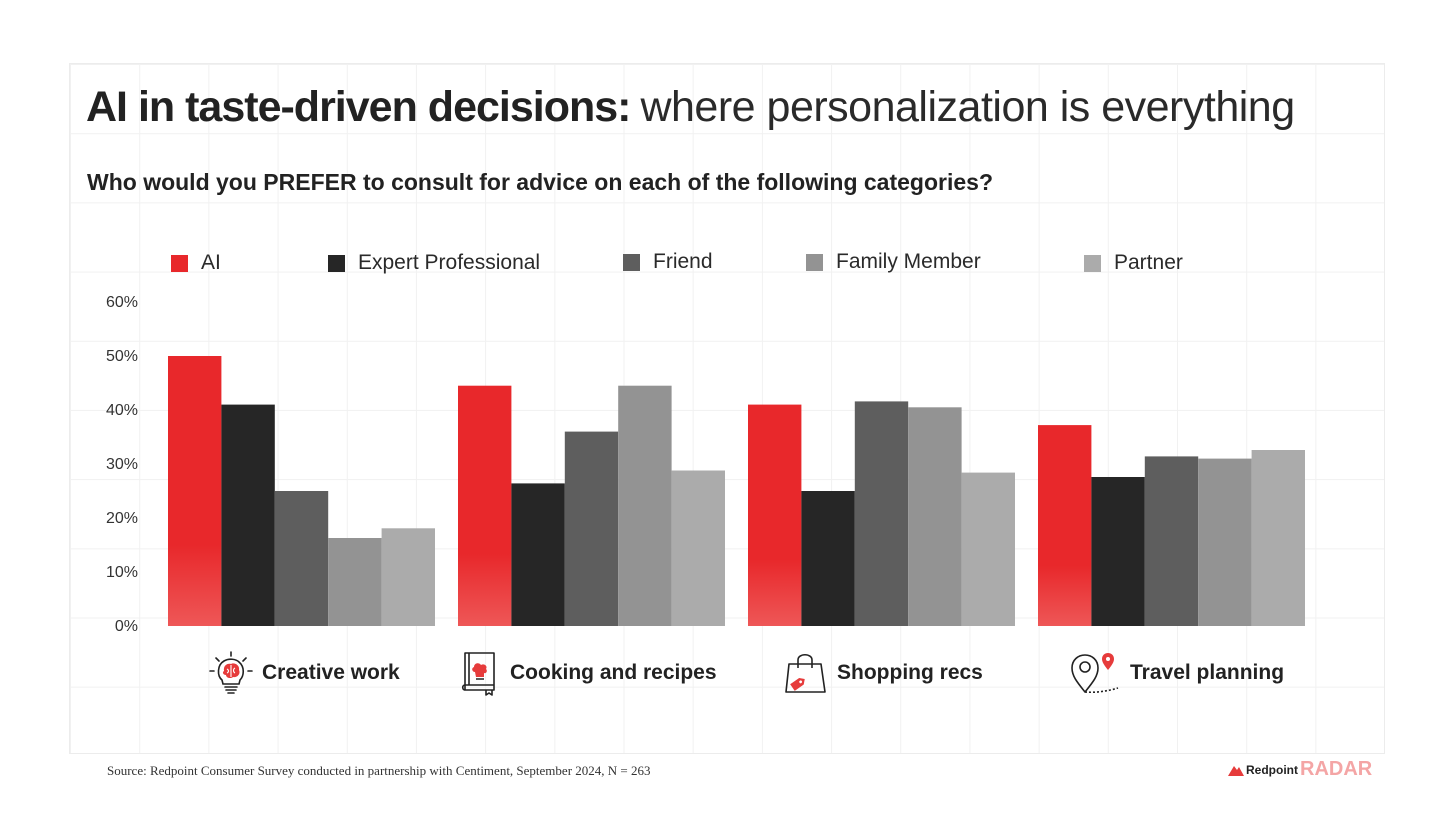 The image size is (1456, 819). I want to click on category-label-cooking-and-recipes: Cooking and recipes, so click(586, 673).